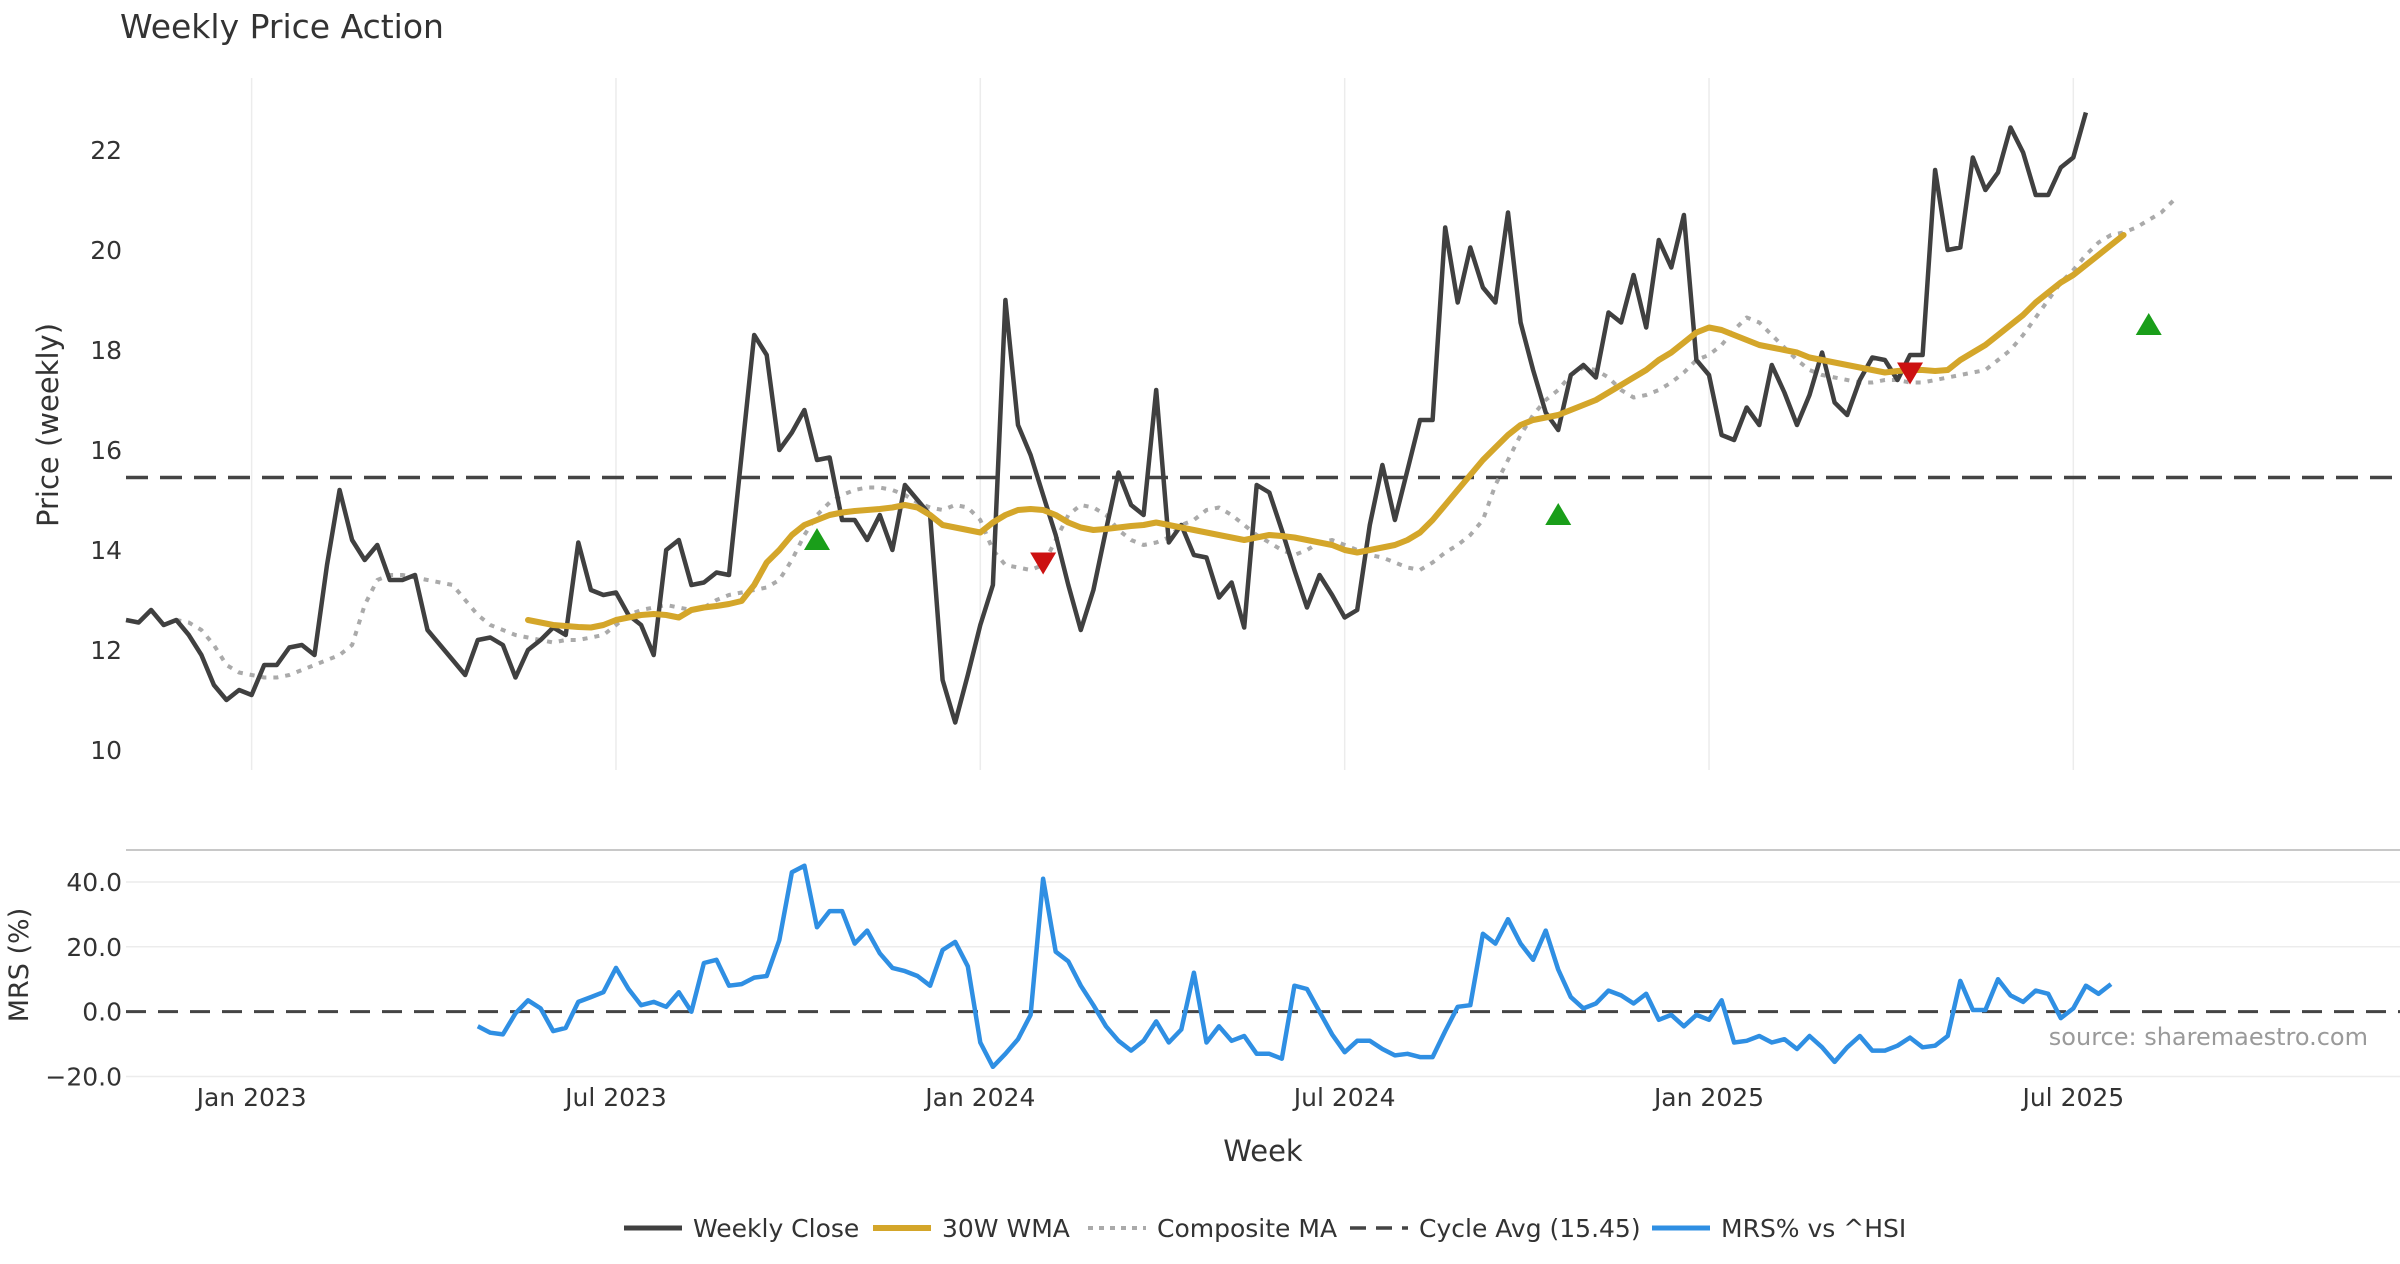  I want to click on mrs-grid, so click(1263, 979).